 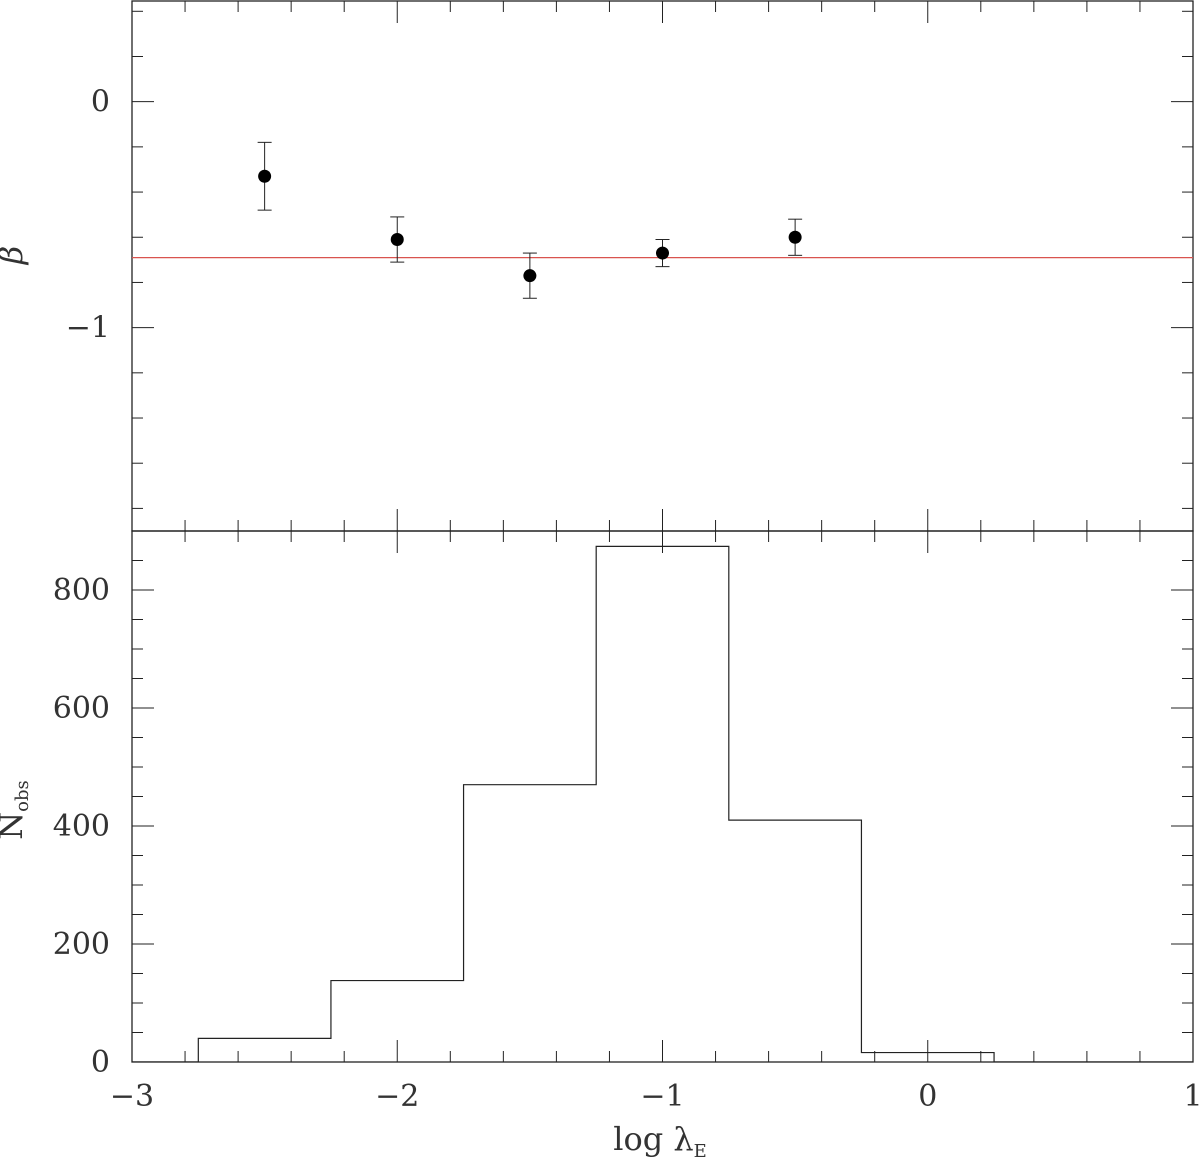 What do you see at coordinates (927, 1096) in the screenshot?
I see `x-tick-label: 0` at bounding box center [927, 1096].